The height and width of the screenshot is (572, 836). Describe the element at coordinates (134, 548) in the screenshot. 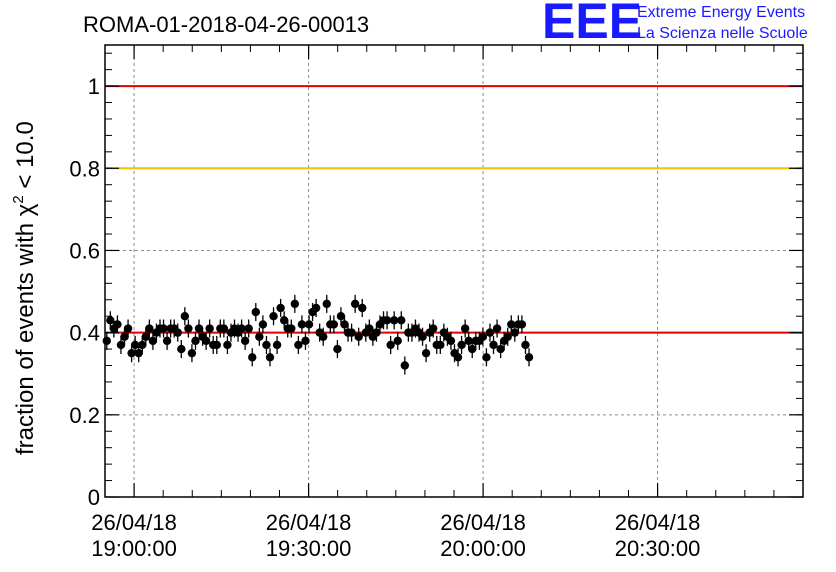

I see `x-tick-label-time: 19:00:00` at that location.